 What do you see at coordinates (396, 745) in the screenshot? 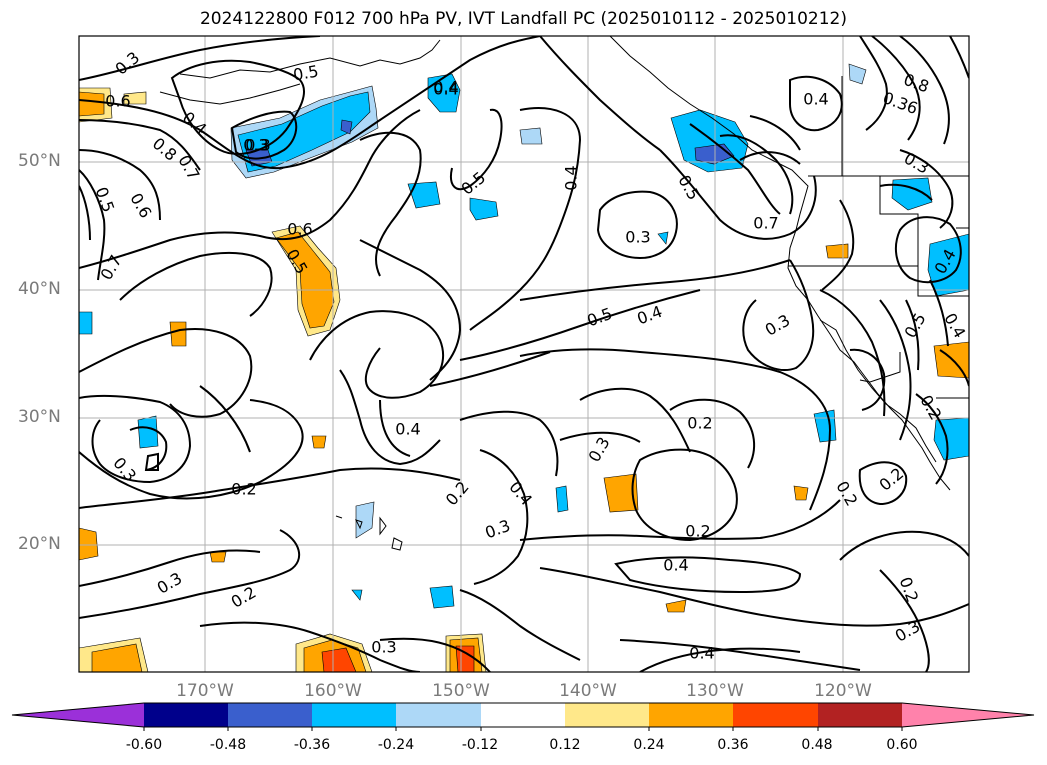
I see `colorbar-tick-label: -0.24` at bounding box center [396, 745].